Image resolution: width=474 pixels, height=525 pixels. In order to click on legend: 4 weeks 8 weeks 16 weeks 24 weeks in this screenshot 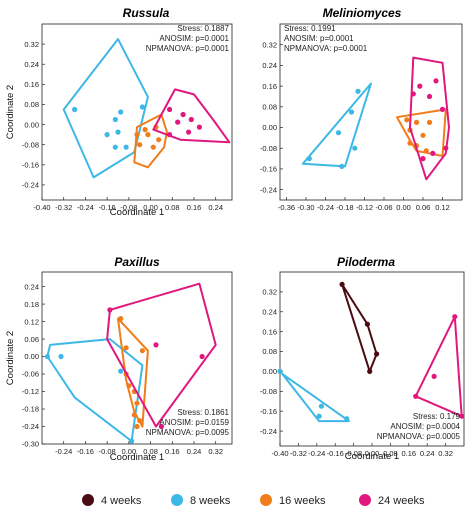, I will do `click(253, 500)`.